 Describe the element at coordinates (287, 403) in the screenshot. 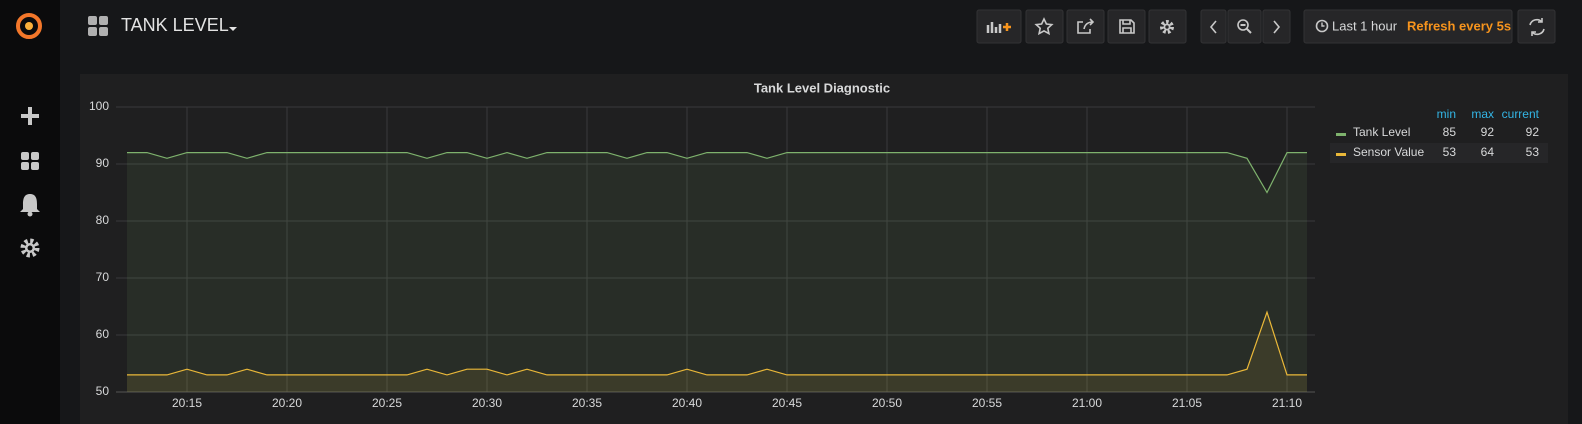

I see `x-tick-label: 20:20` at that location.